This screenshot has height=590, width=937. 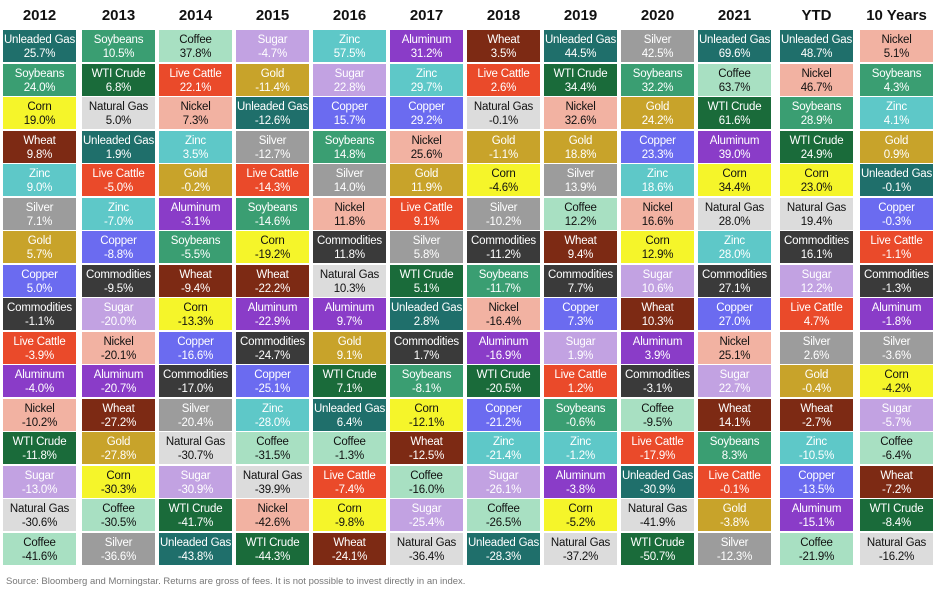 What do you see at coordinates (349, 15) in the screenshot?
I see `column-header: 2016` at bounding box center [349, 15].